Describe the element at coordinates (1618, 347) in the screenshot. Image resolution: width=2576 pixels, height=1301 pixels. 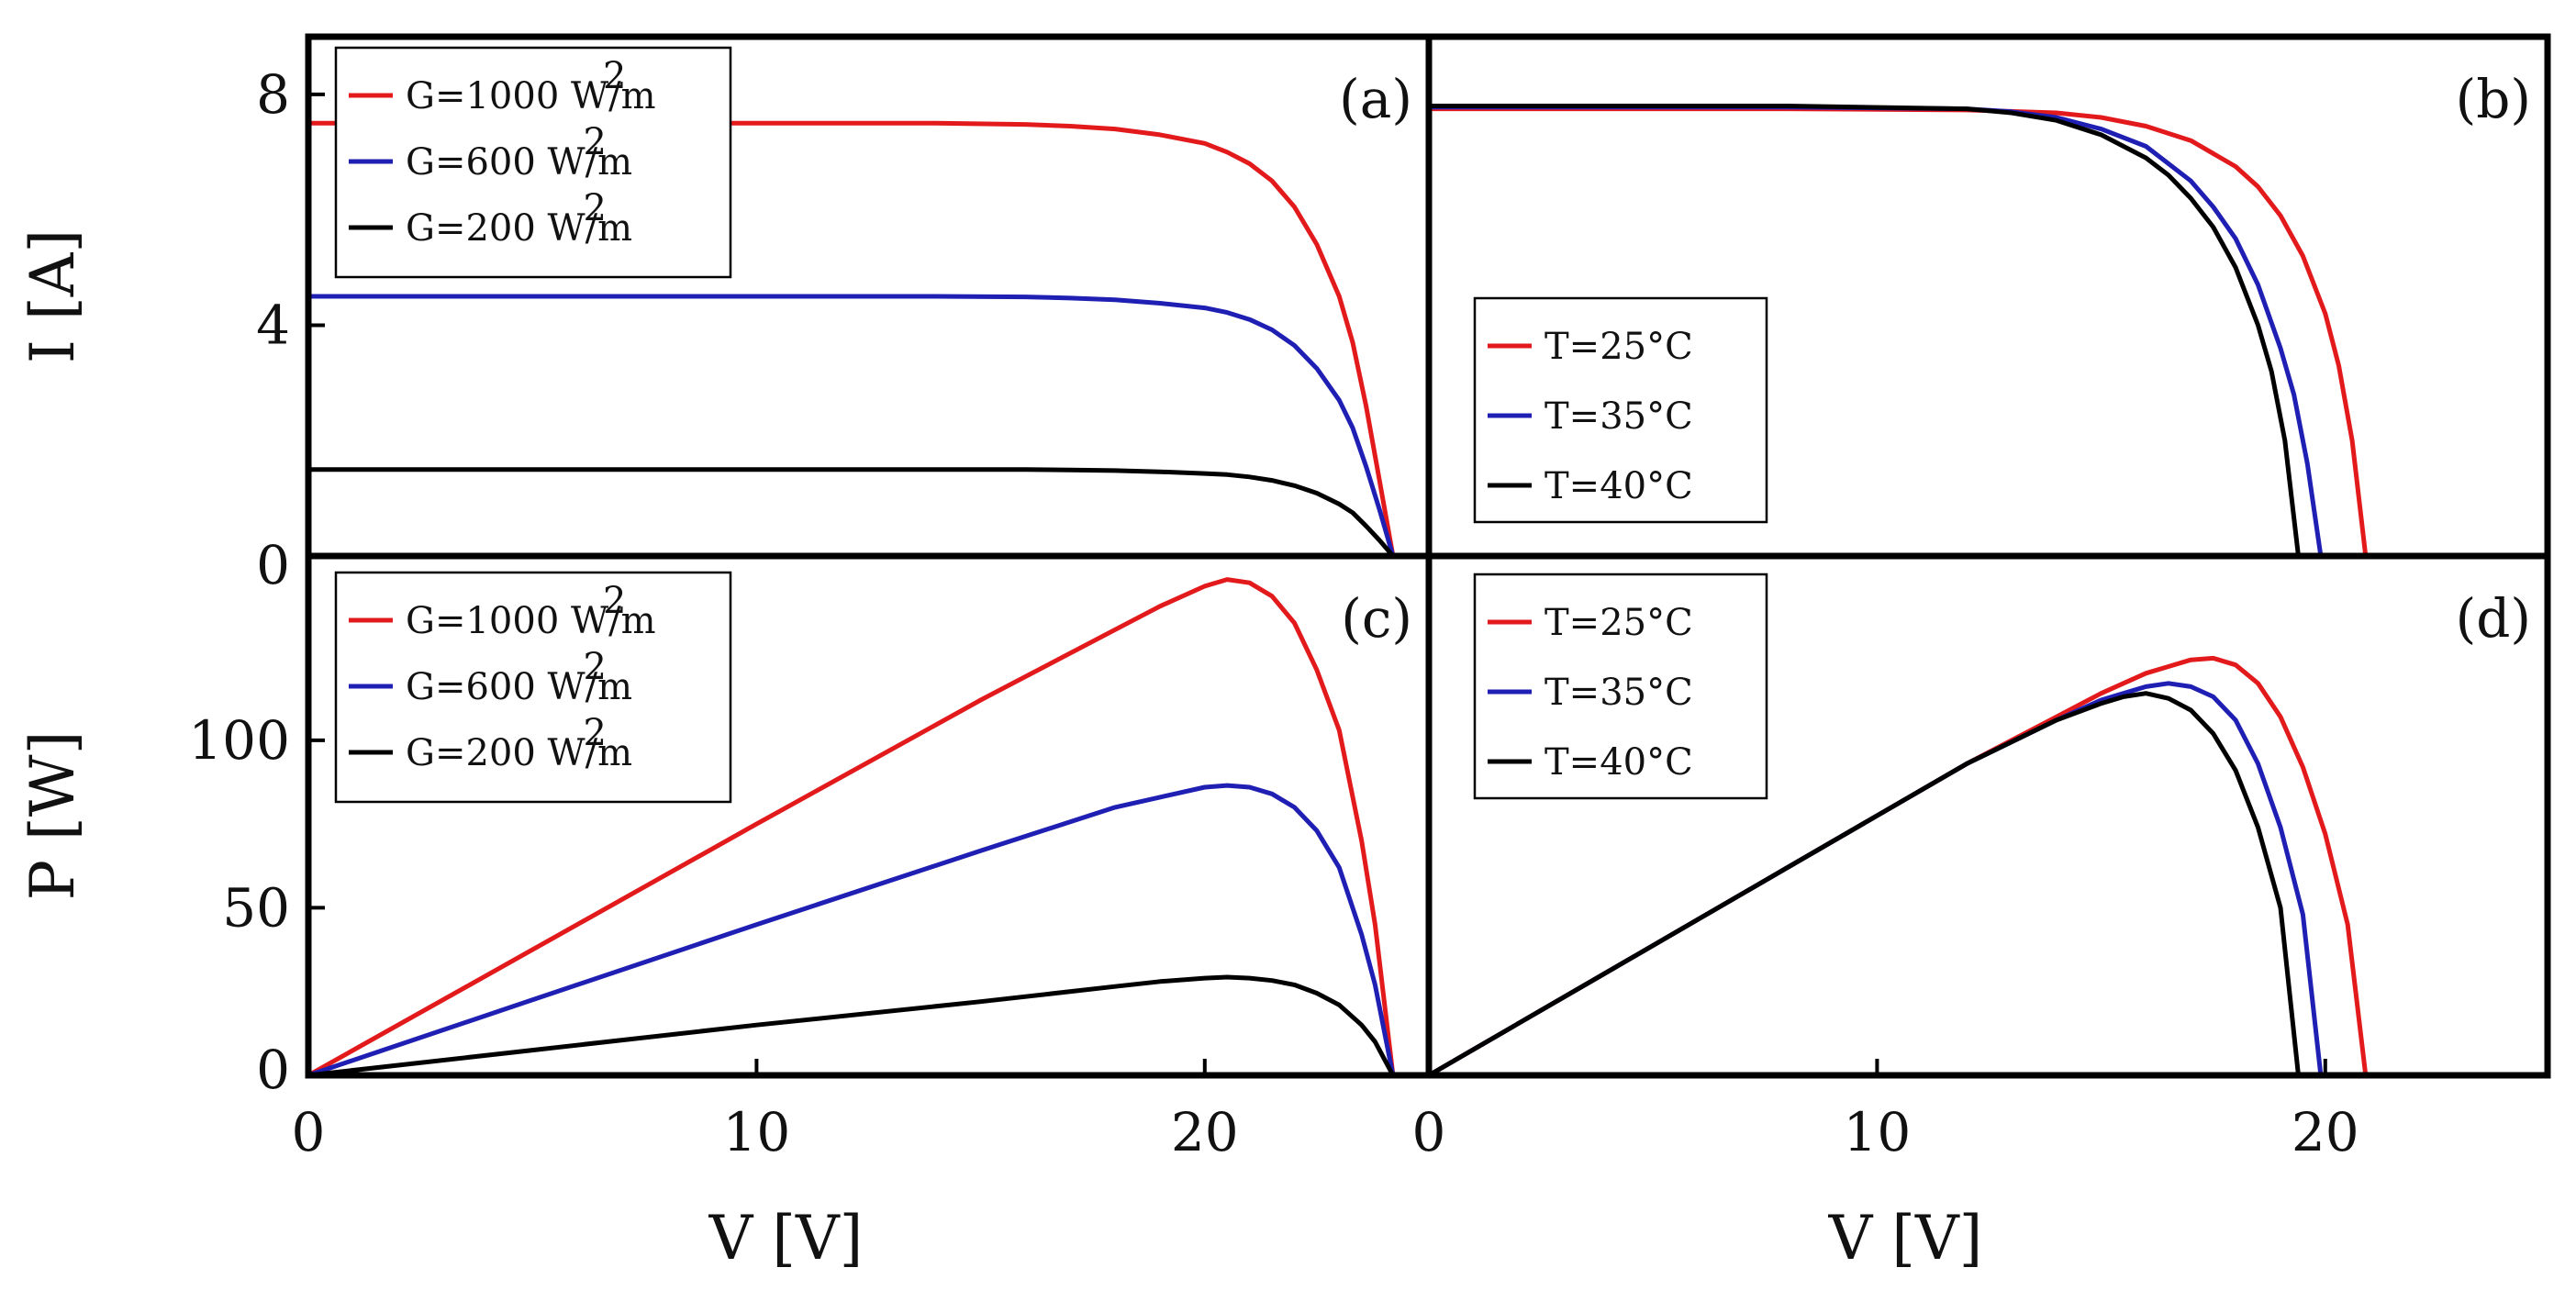
I see `legend-label-b-1: T=25°C` at that location.